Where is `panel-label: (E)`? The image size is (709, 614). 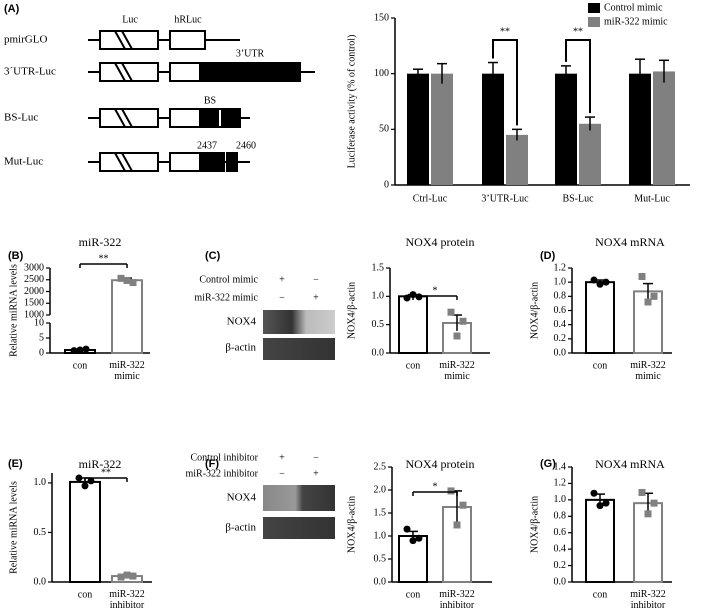 panel-label: (E) is located at coordinates (15, 464).